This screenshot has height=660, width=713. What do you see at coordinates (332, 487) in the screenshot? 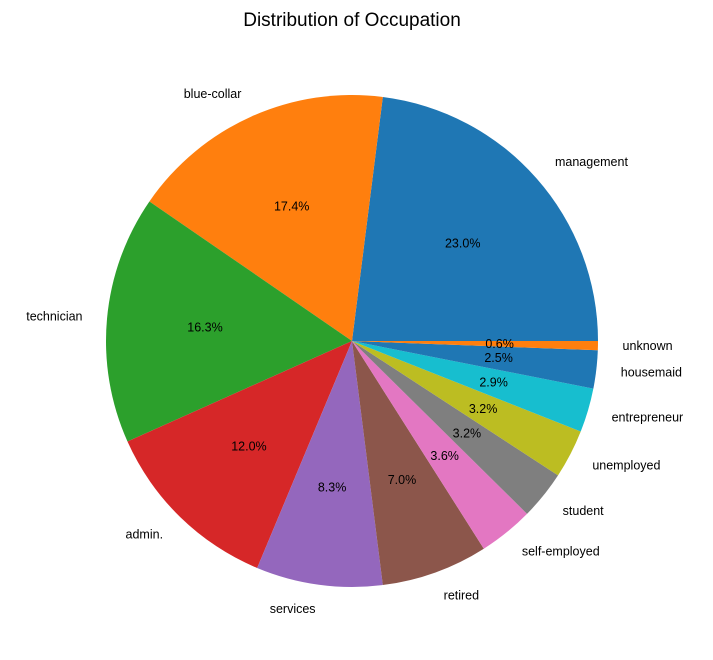
I see `pct-label-services: 8.3%` at bounding box center [332, 487].